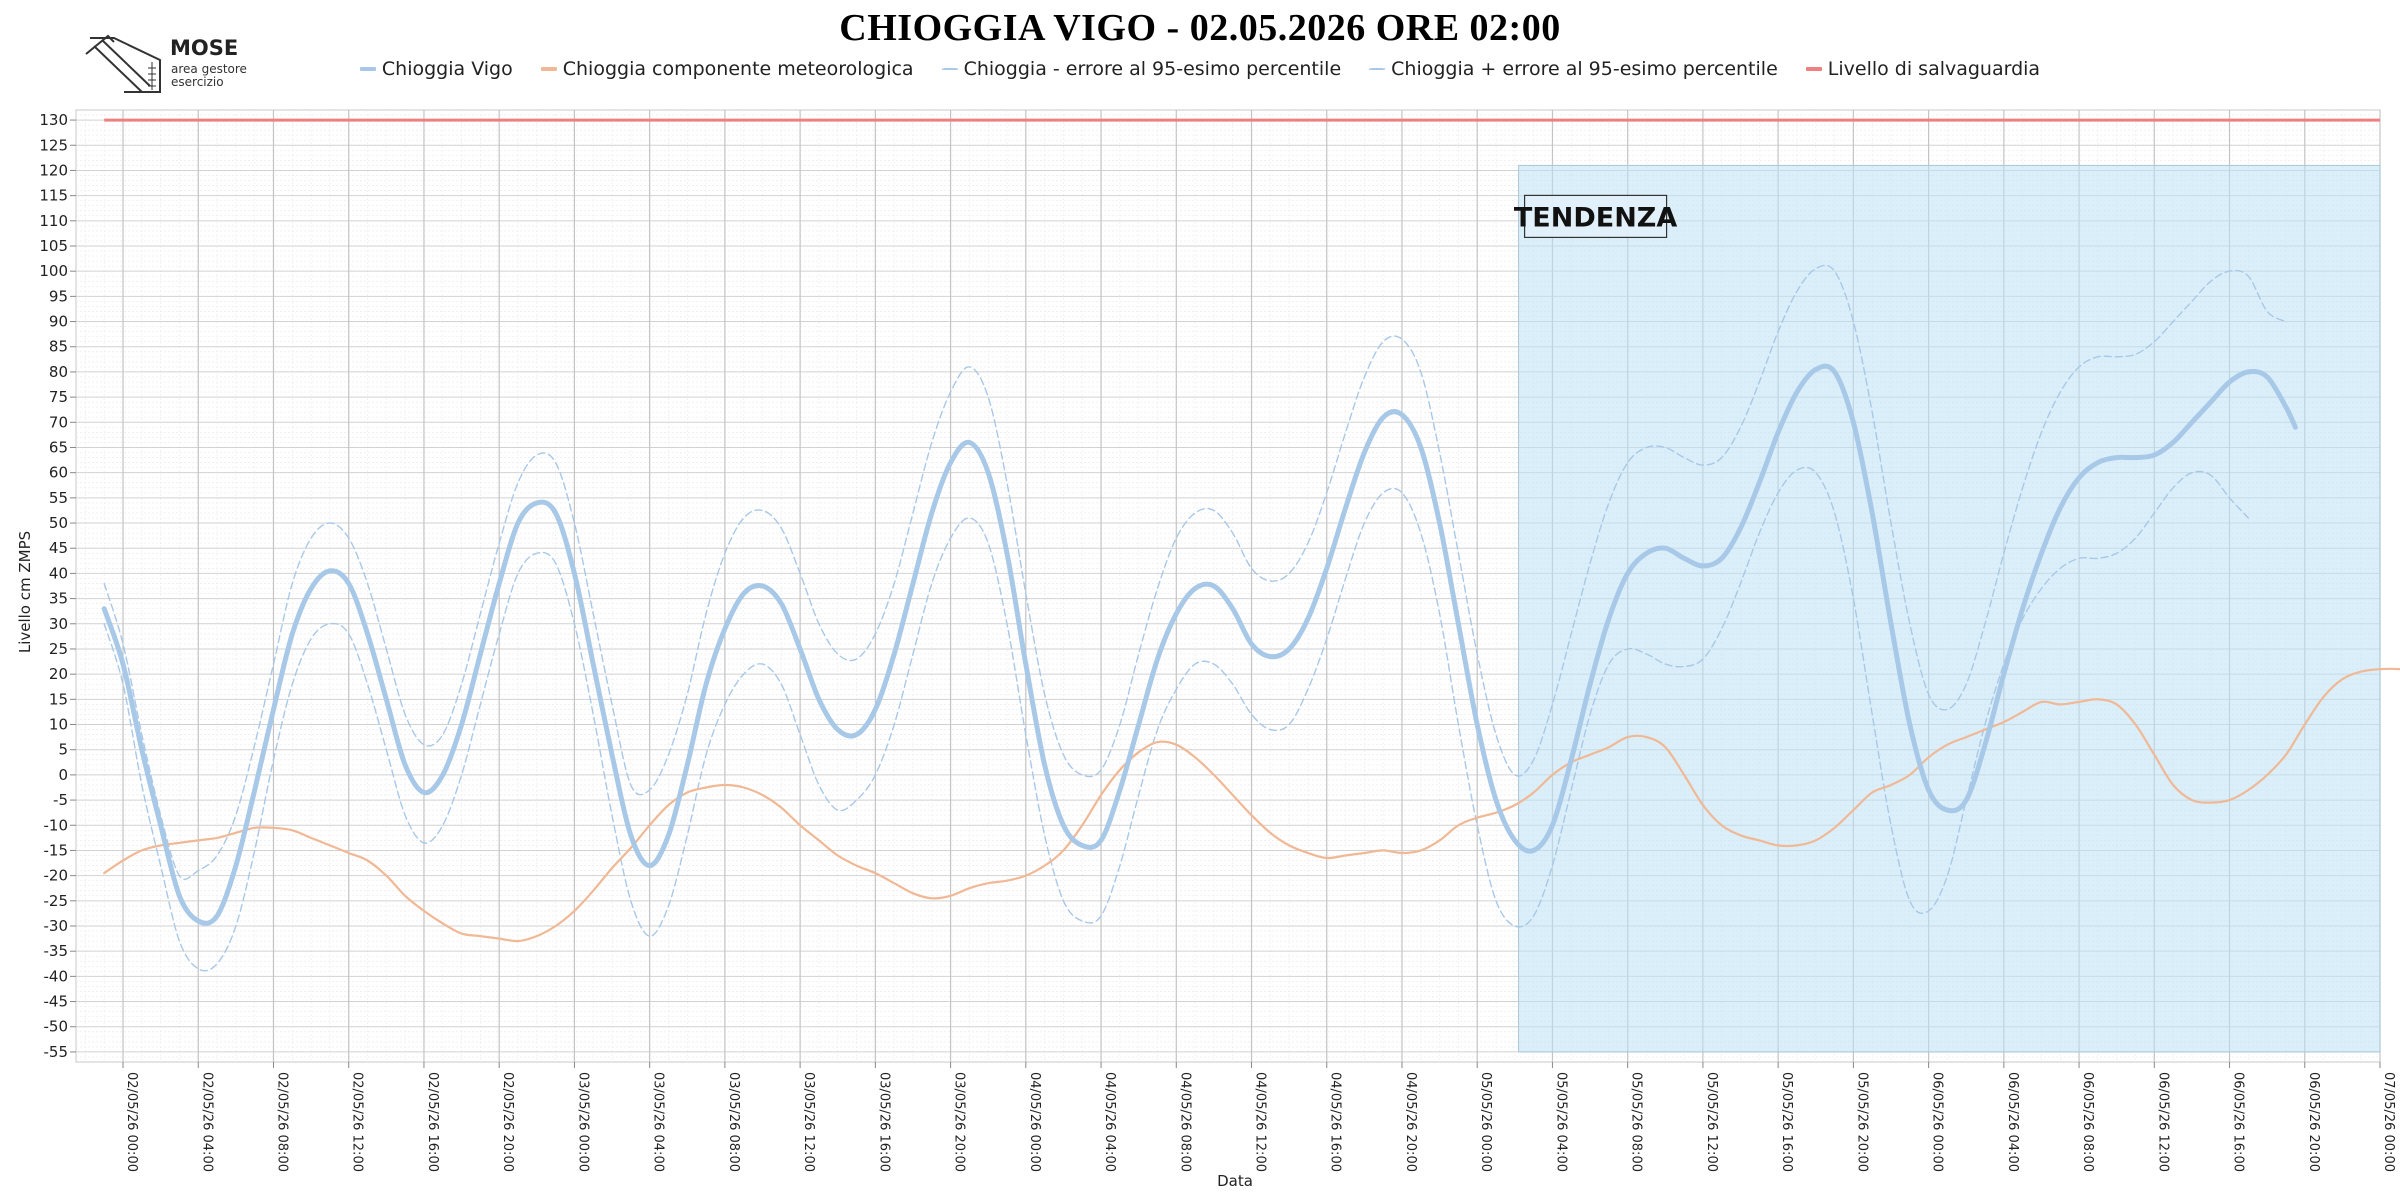  What do you see at coordinates (58, 699) in the screenshot?
I see `y-tick-label: 15` at bounding box center [58, 699].